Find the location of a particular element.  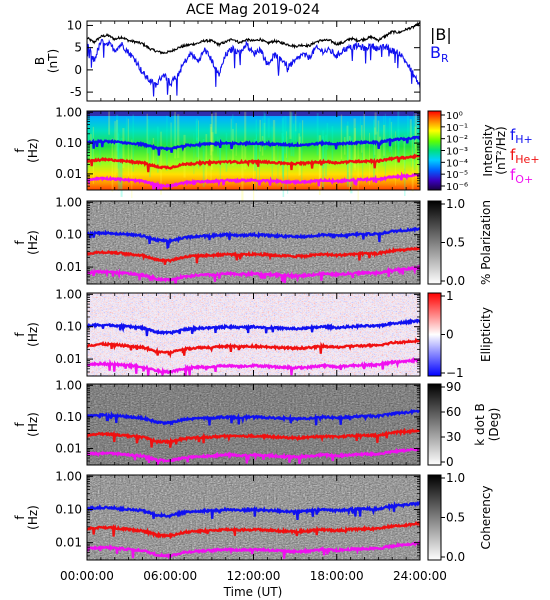

panel-polarization: 1.00 0.10 0.01 f(Hz) 1.0 0.5 0.0 % Polarization is located at coordinates (253, 241).